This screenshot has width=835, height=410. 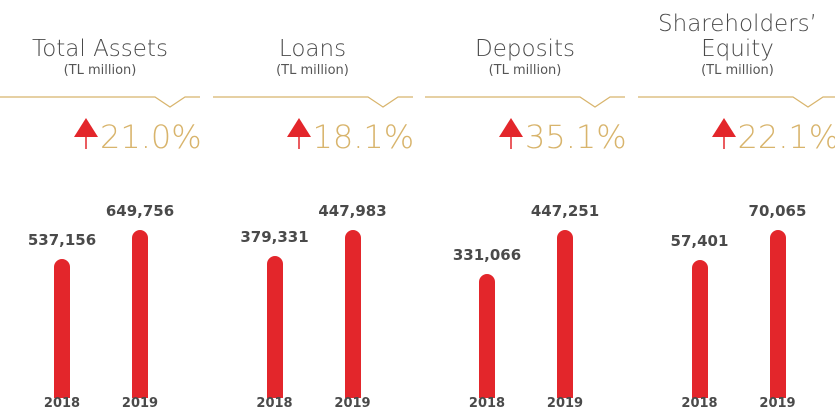 I want to click on value-label: 70,065, so click(x=777, y=211).